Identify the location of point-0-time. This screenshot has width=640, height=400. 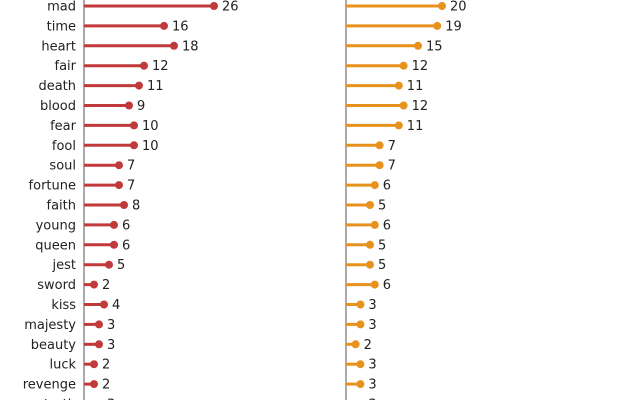
(164, 25).